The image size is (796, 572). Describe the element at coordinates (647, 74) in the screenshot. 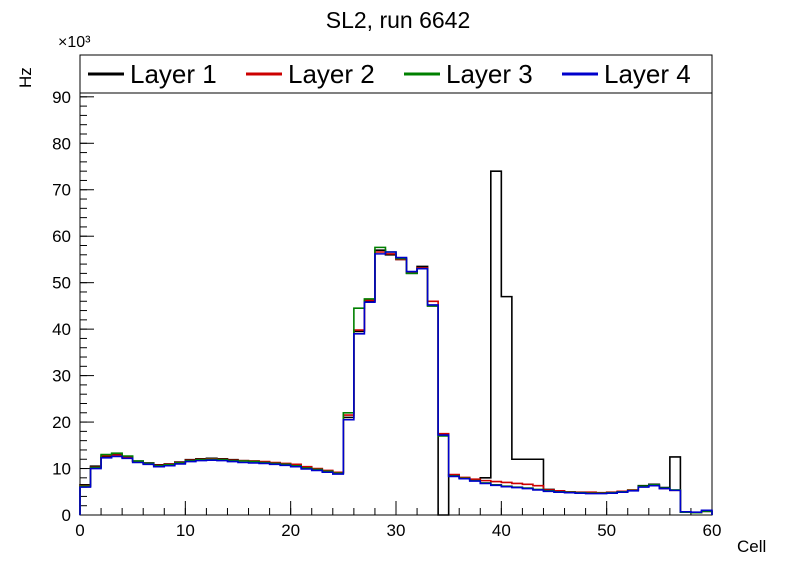

I see `legend-label: Layer 4` at that location.